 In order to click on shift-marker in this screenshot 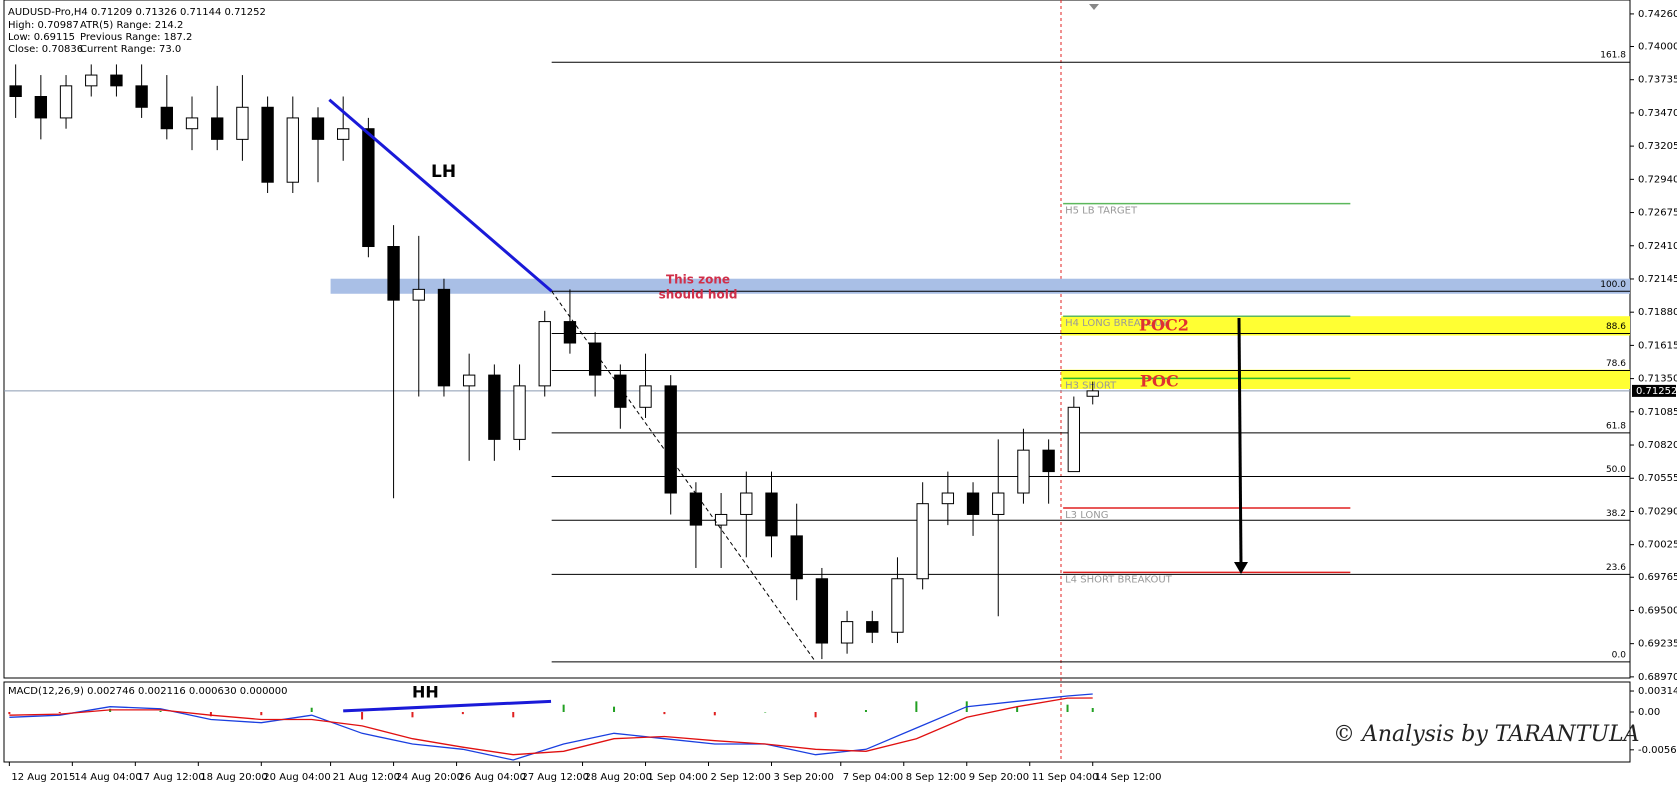, I will do `click(1094, 7)`.